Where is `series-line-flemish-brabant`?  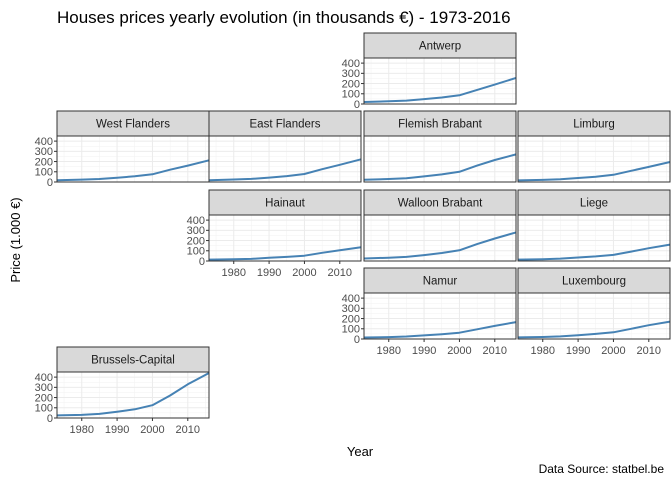
series-line-flemish-brabant is located at coordinates (440, 167).